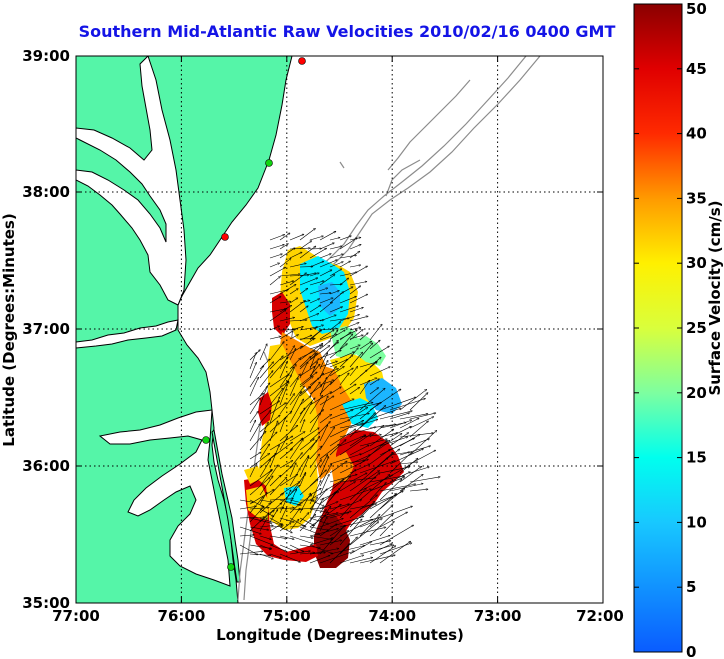 The image size is (724, 659). What do you see at coordinates (691, 651) in the screenshot?
I see `colorbar-tick-label: 0` at bounding box center [691, 651].